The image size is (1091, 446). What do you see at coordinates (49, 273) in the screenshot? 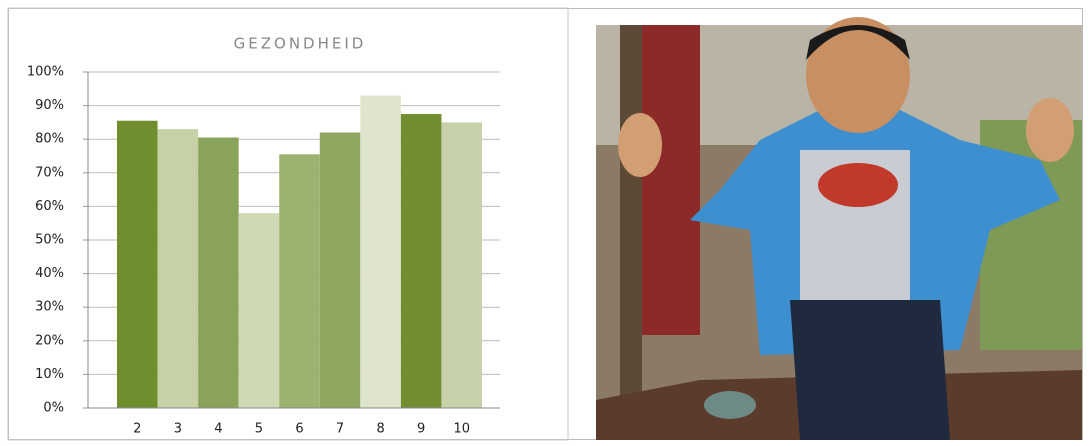
I see `y-tick-label: 40%` at bounding box center [49, 273].